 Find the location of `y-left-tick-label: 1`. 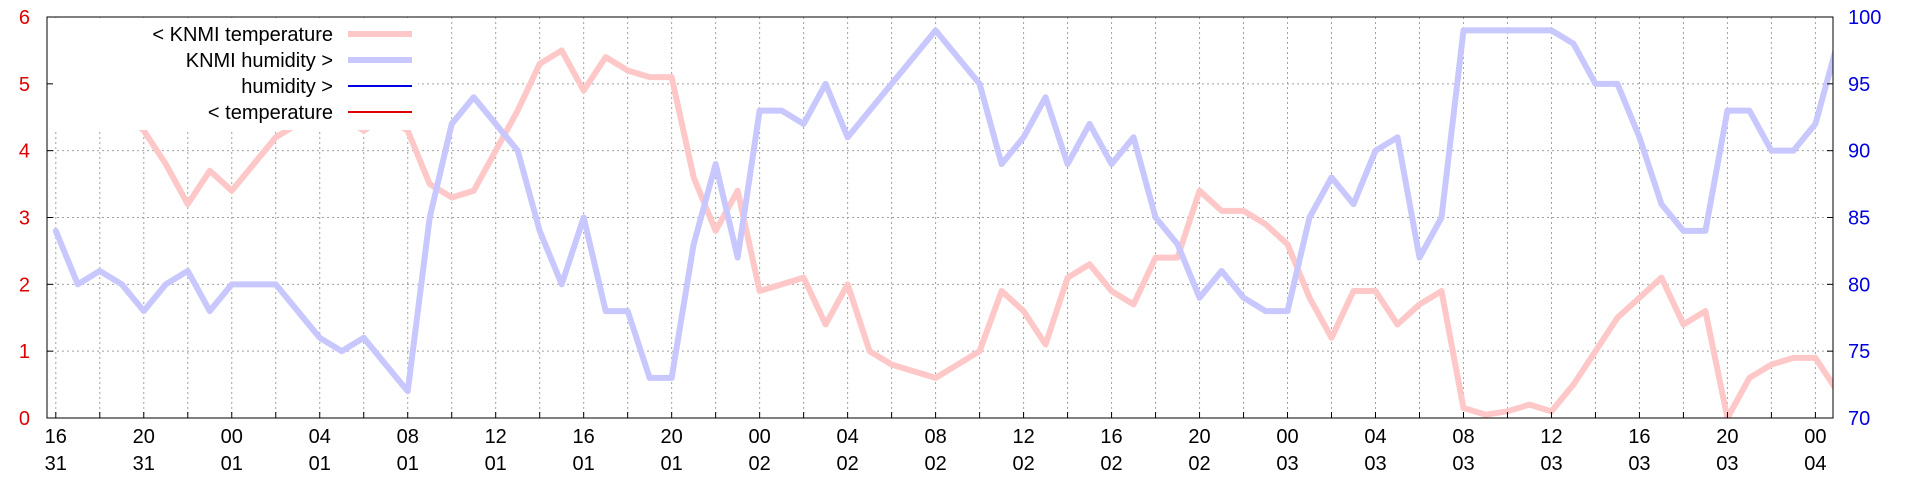

y-left-tick-label: 1 is located at coordinates (24, 352).